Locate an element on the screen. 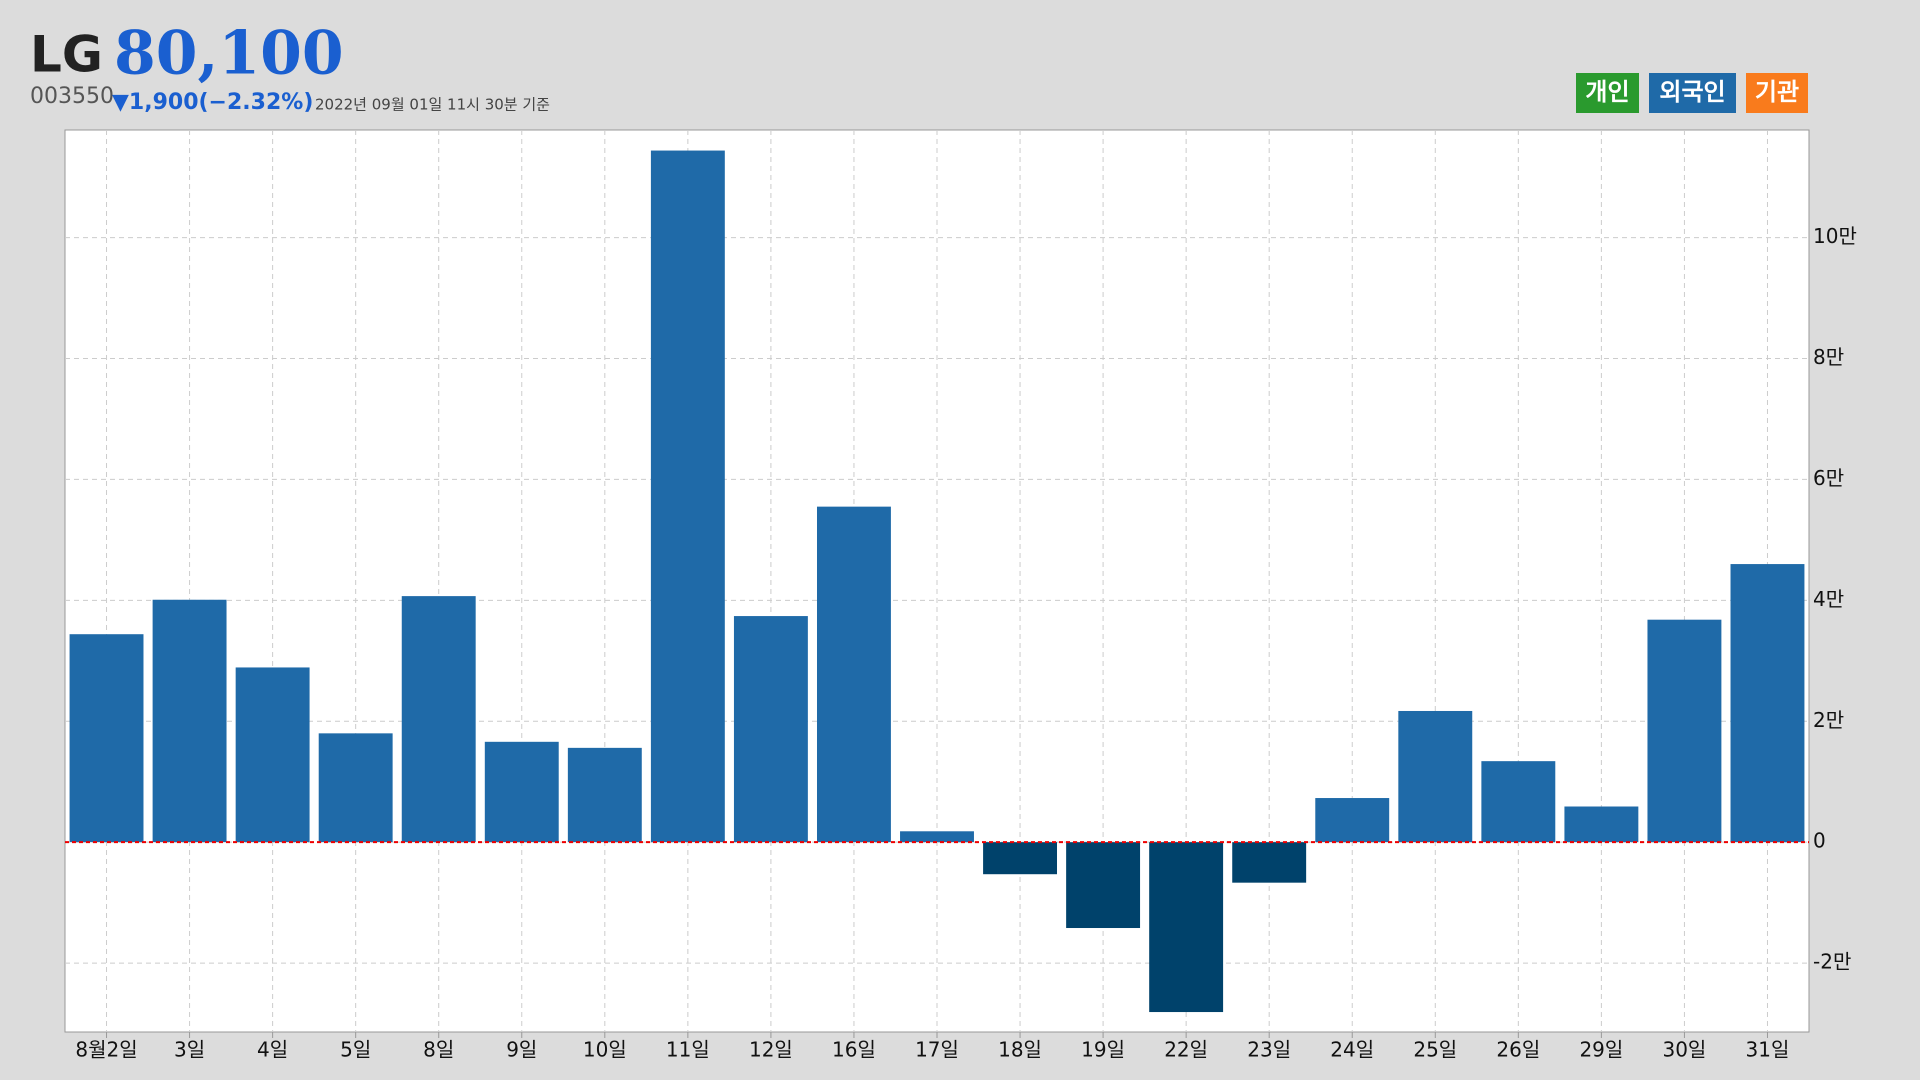 The height and width of the screenshot is (1080, 1920). legend-buttons: 개인 외국인 기관 is located at coordinates (1692, 93).